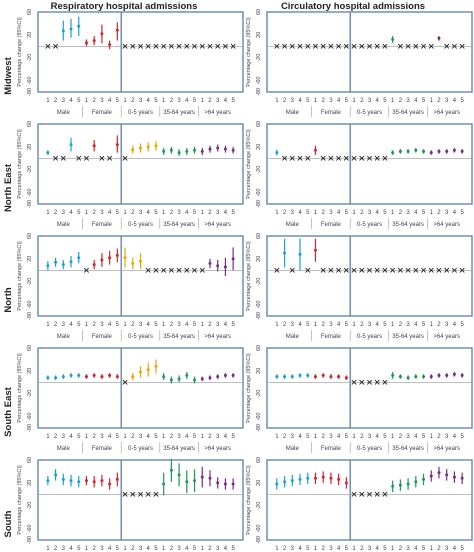 The width and height of the screenshot is (474, 552). What do you see at coordinates (30, 428) in the screenshot?
I see `y-tick-label: -80` at bounding box center [30, 428].